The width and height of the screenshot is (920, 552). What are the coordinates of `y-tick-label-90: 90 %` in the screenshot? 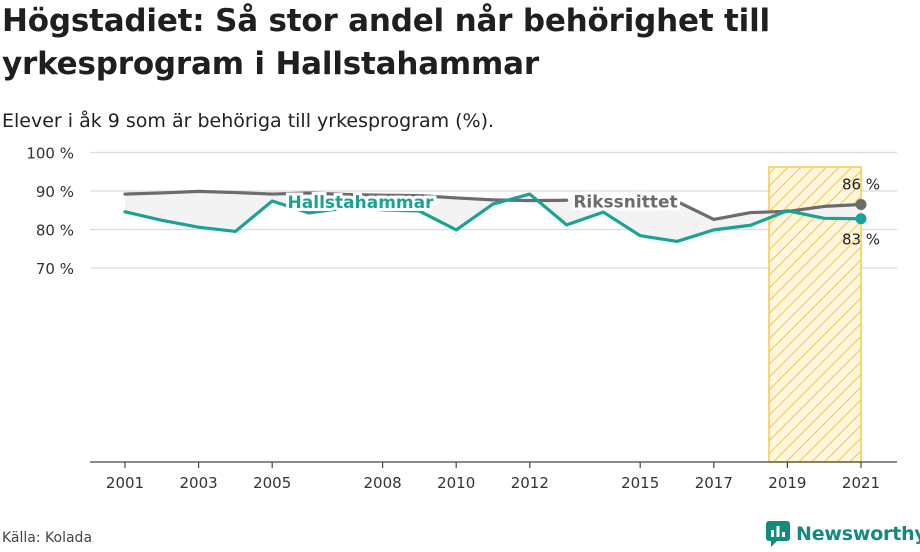 It's located at (55, 192).